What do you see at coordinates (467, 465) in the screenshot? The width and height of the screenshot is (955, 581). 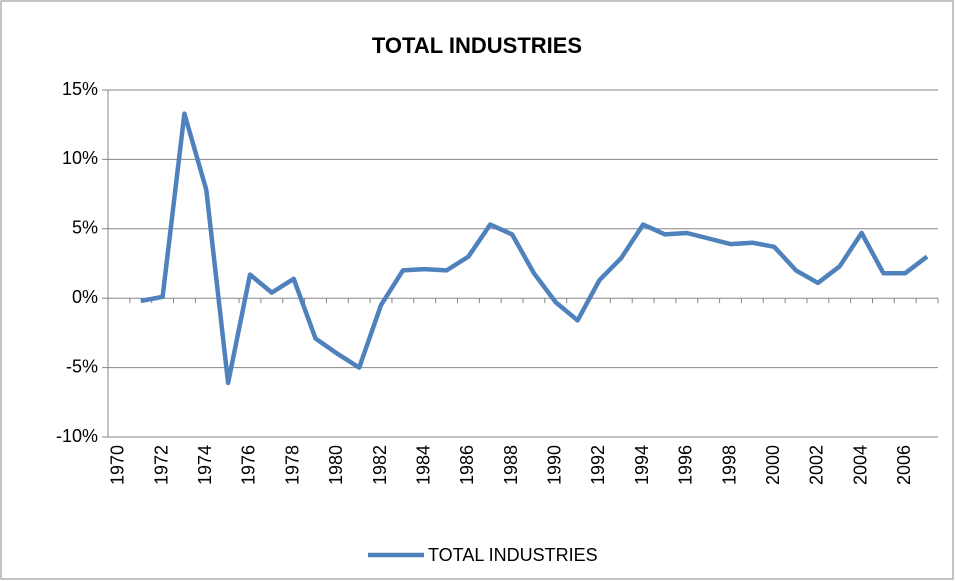 I see `x-tick-label: 1986` at bounding box center [467, 465].